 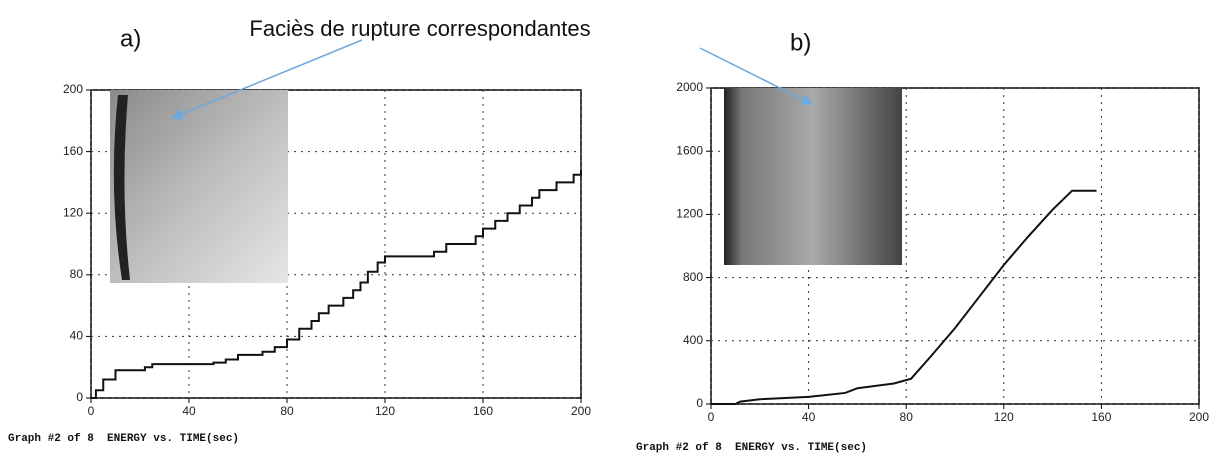 I want to click on y-tick-label: 160, so click(x=73, y=151).